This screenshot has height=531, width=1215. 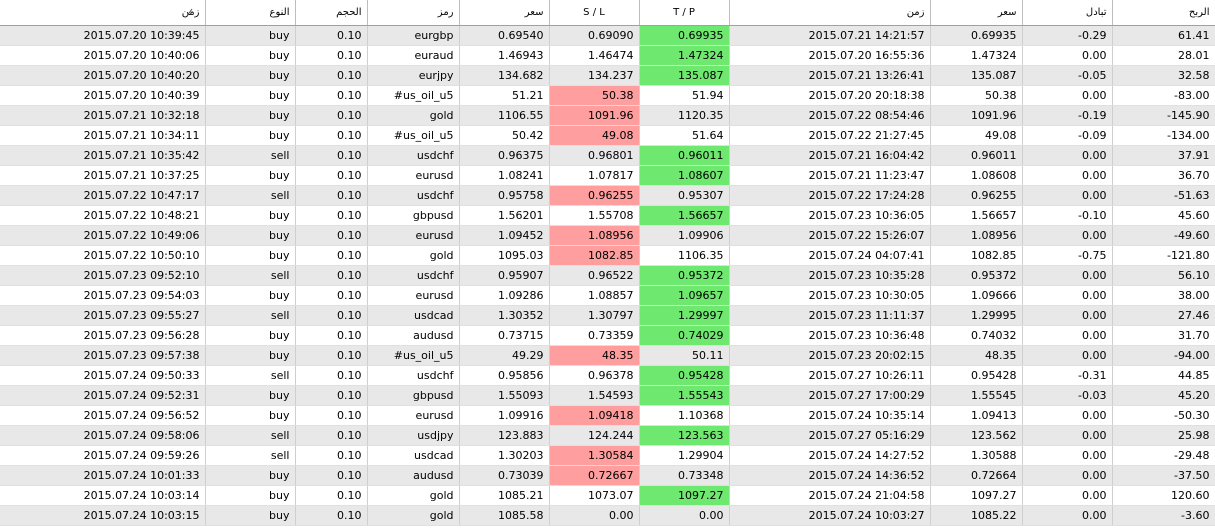 What do you see at coordinates (830, 275) in the screenshot?
I see `cell: 2015.07.23 10:35:28` at bounding box center [830, 275].